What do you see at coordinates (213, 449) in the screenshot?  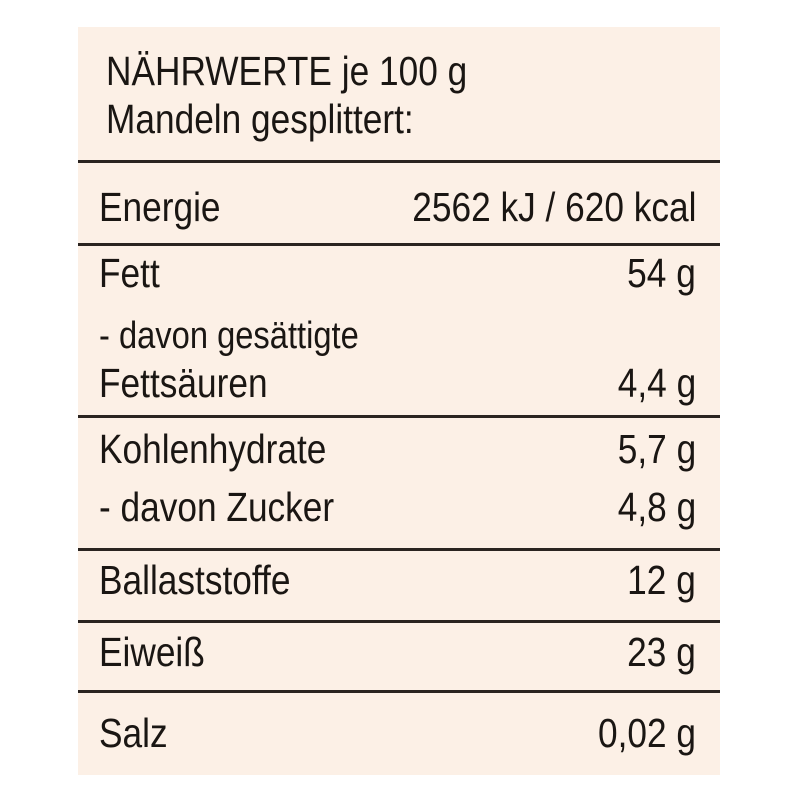 I see `kohlenhydrate-label: Kohlenhydrate` at bounding box center [213, 449].